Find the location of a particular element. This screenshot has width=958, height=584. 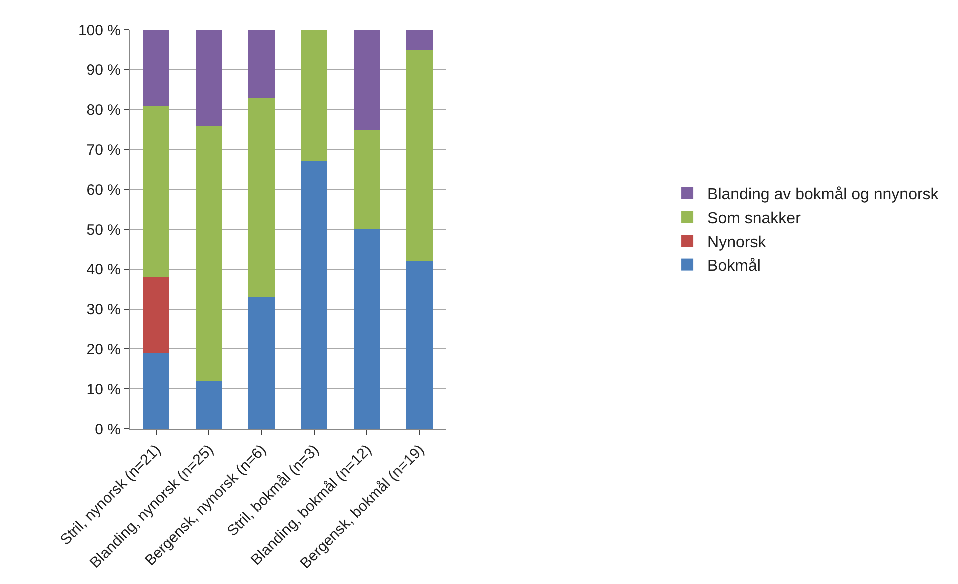

legend-label: Blanding av bokmål og nnynorsk is located at coordinates (824, 195).